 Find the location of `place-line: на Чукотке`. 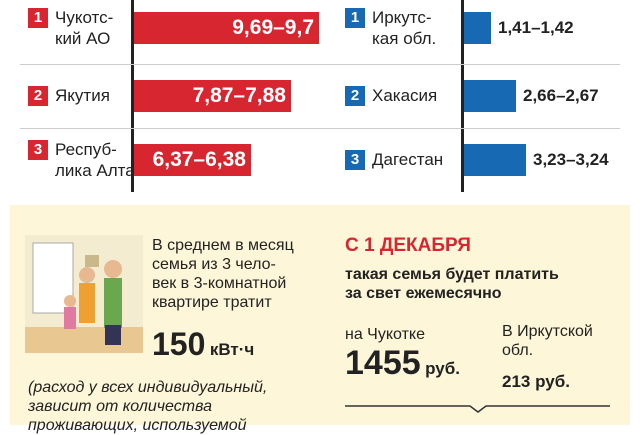

place-line: на Чукотке is located at coordinates (385, 334).